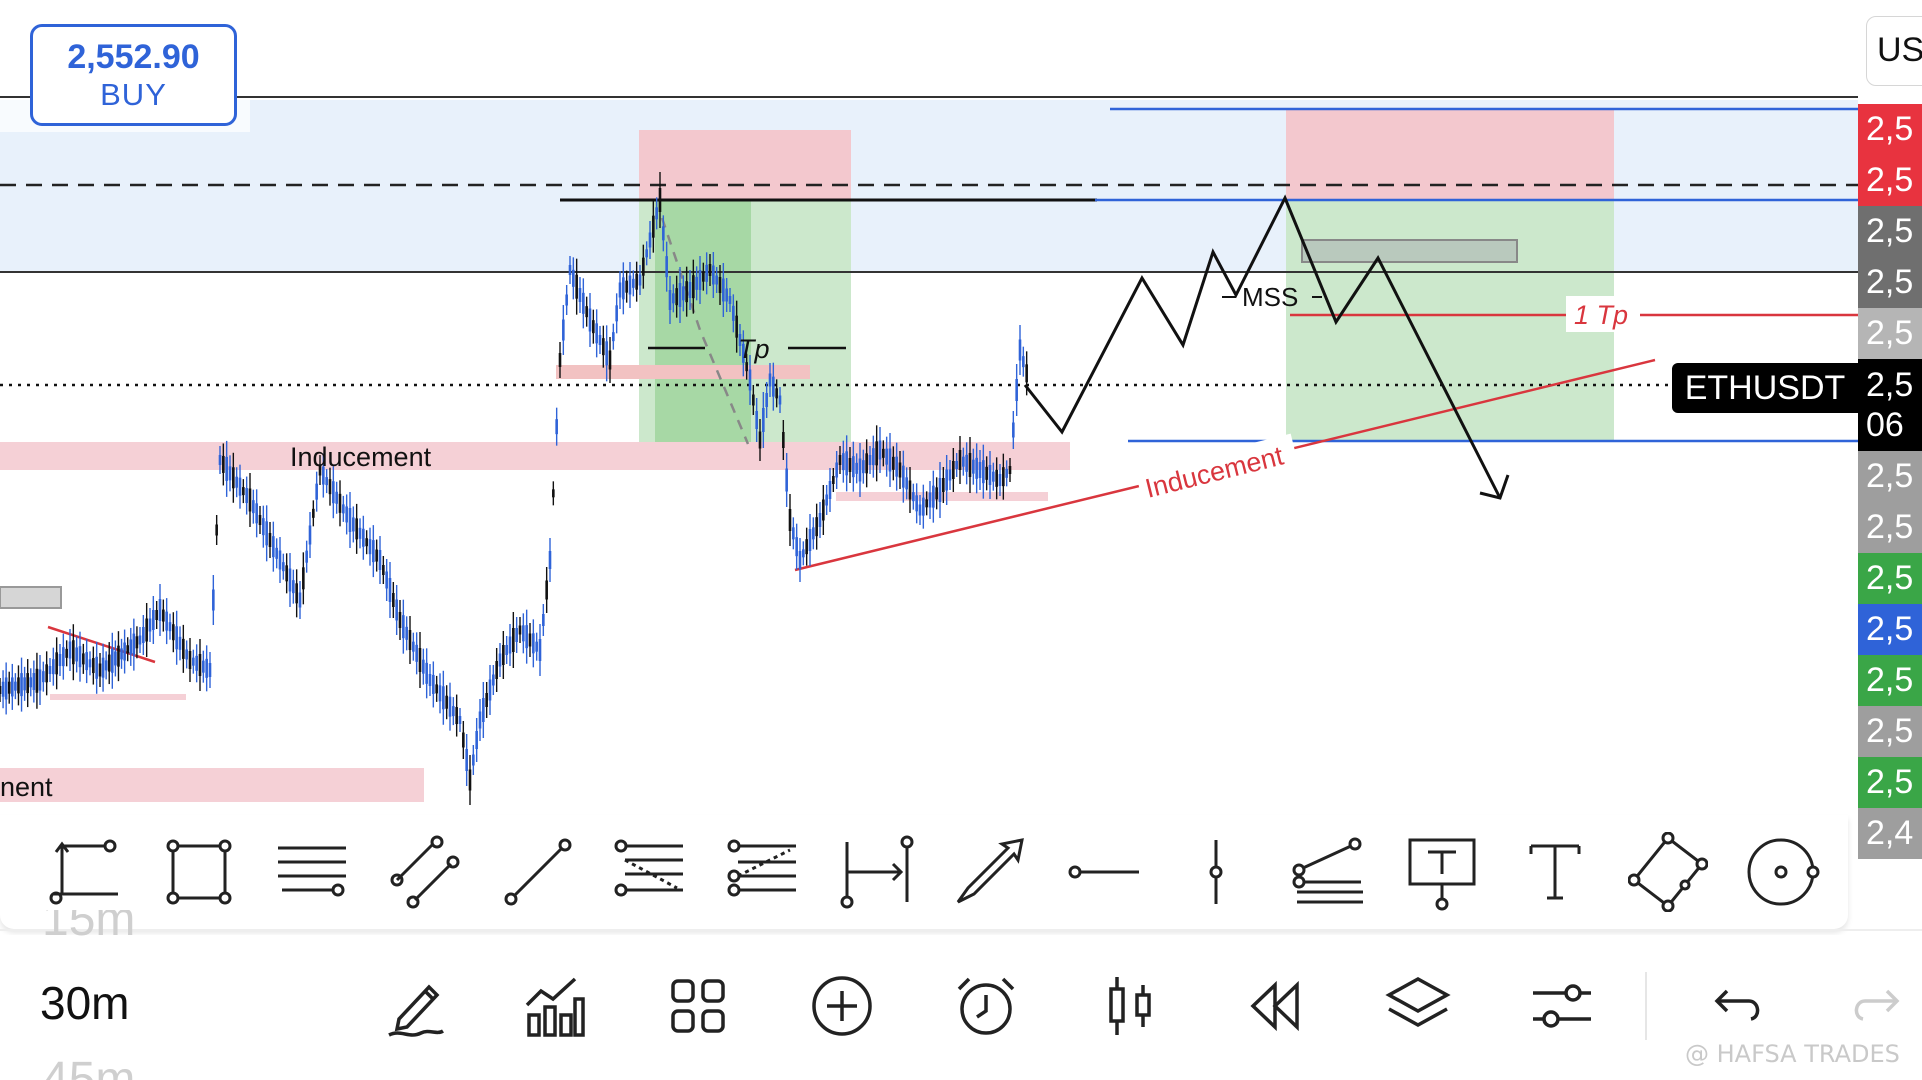 This screenshot has width=1922, height=1080. What do you see at coordinates (1781, 872) in the screenshot?
I see `circle-tool-icon` at bounding box center [1781, 872].